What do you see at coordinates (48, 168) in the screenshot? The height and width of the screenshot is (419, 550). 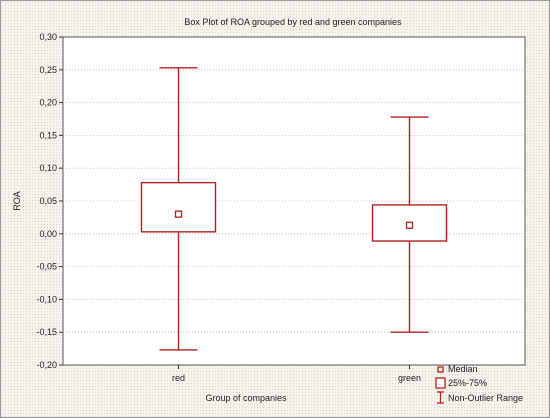 I see `y-tick-label: 0,10` at bounding box center [48, 168].